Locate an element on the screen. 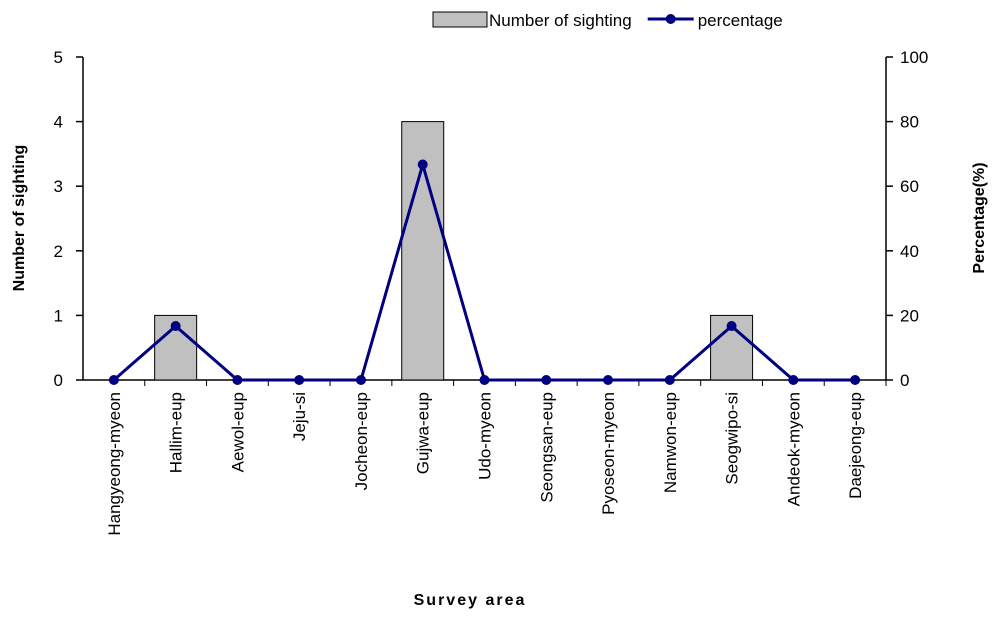 This screenshot has width=992, height=617. x-tick-label: Hallim-eup is located at coordinates (176, 432).